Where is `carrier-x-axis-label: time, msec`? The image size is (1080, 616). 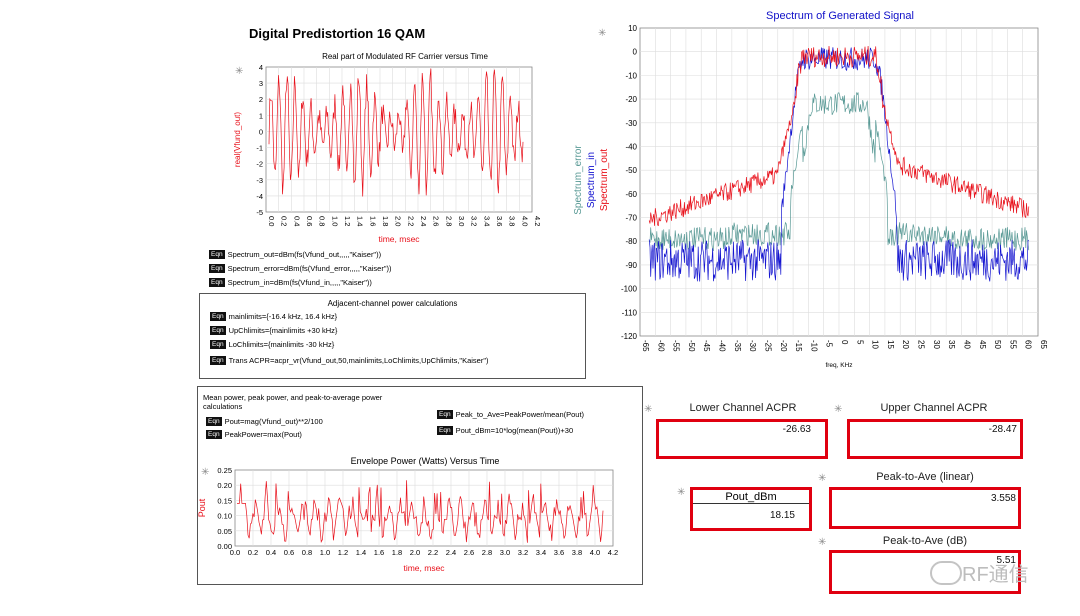
carrier-x-axis-label: time, msec is located at coordinates (399, 239).